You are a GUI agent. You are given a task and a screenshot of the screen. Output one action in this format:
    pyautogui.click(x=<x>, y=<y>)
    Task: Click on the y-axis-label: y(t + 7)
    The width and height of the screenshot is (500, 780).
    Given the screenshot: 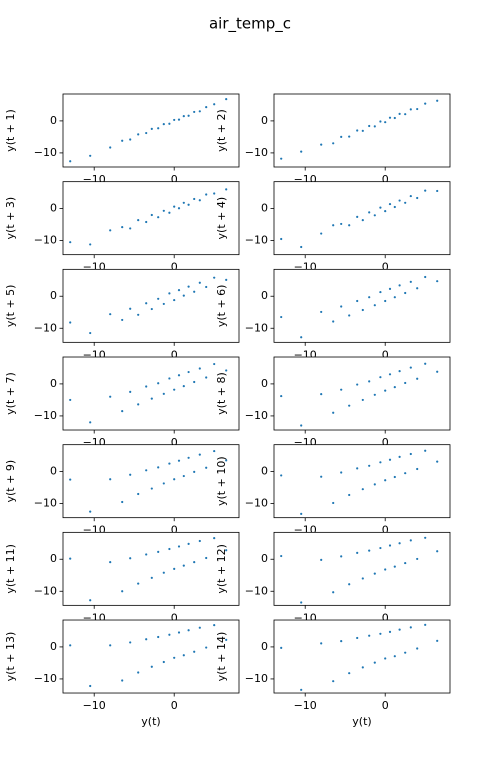 What is the action you would take?
    pyautogui.click(x=10, y=393)
    